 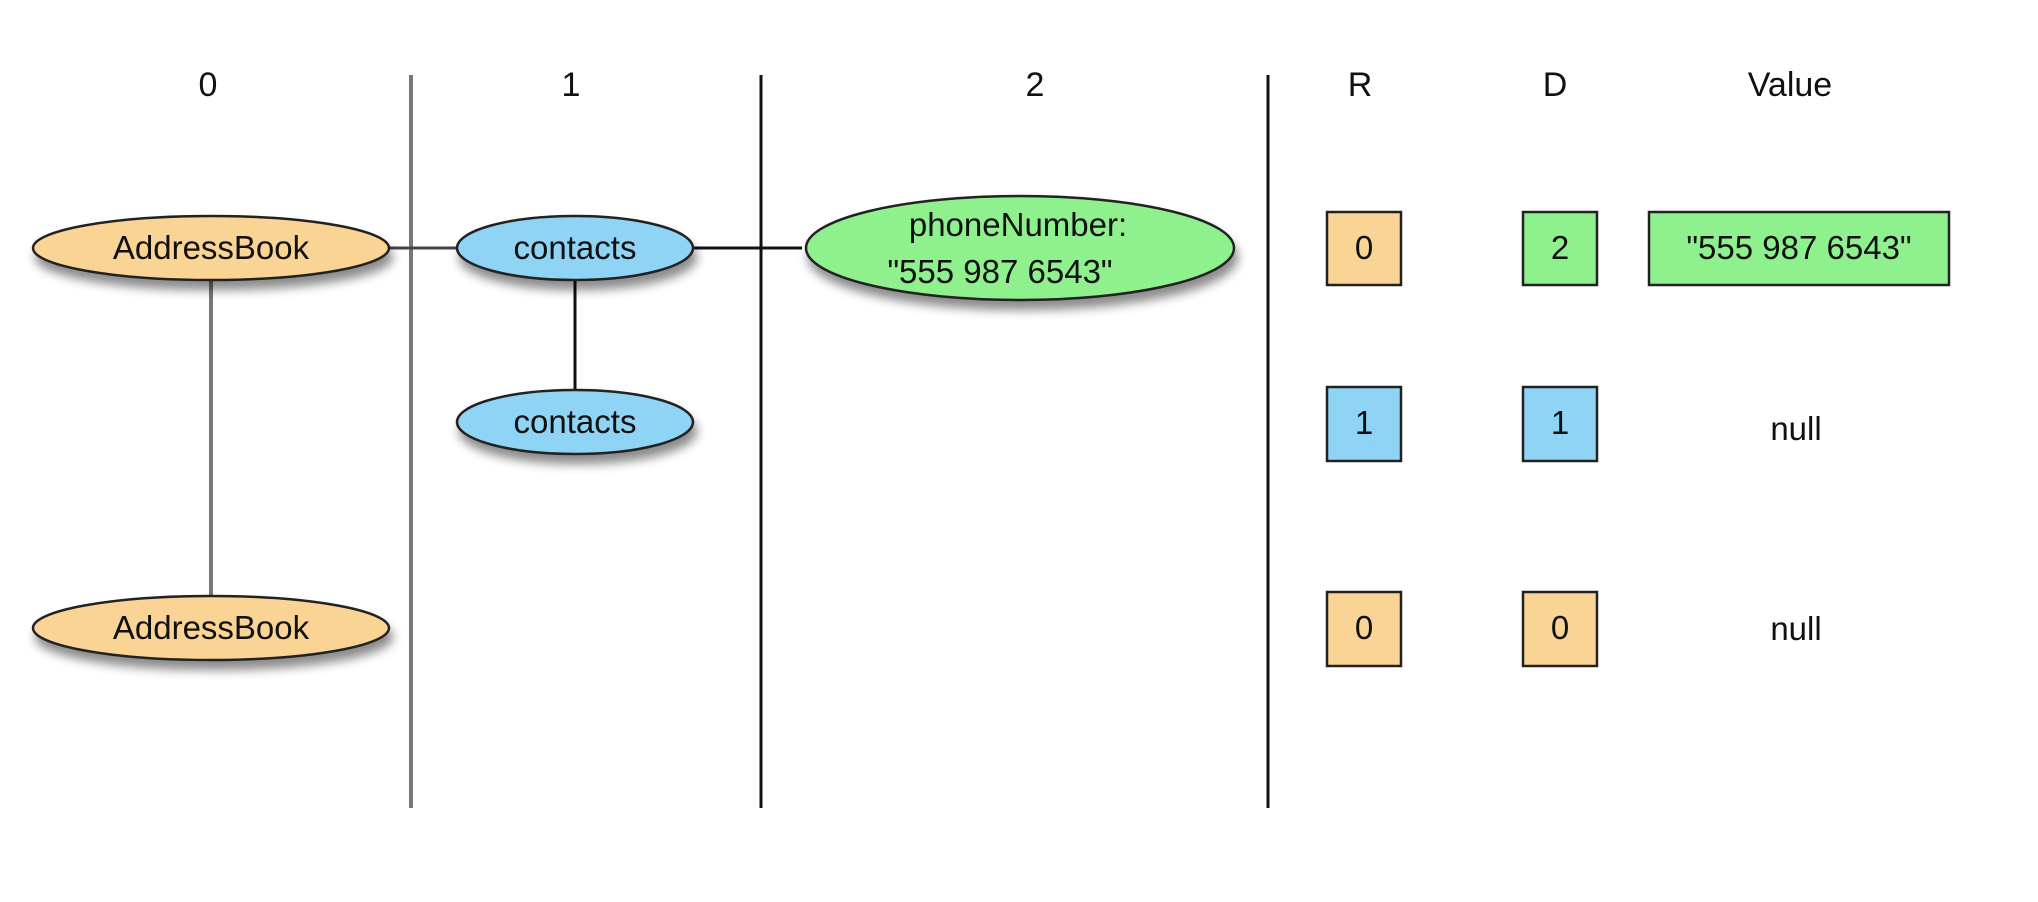 I want to click on r-value-row0: 0, so click(x=1364, y=247).